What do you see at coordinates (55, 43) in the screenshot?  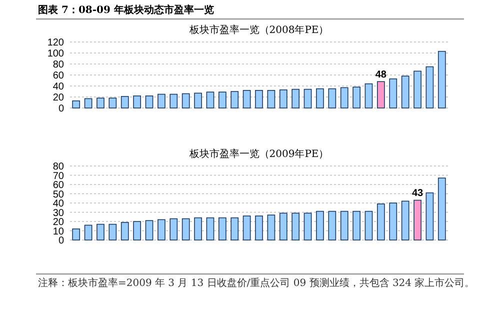 I see `y-tick-label: 120` at bounding box center [55, 43].